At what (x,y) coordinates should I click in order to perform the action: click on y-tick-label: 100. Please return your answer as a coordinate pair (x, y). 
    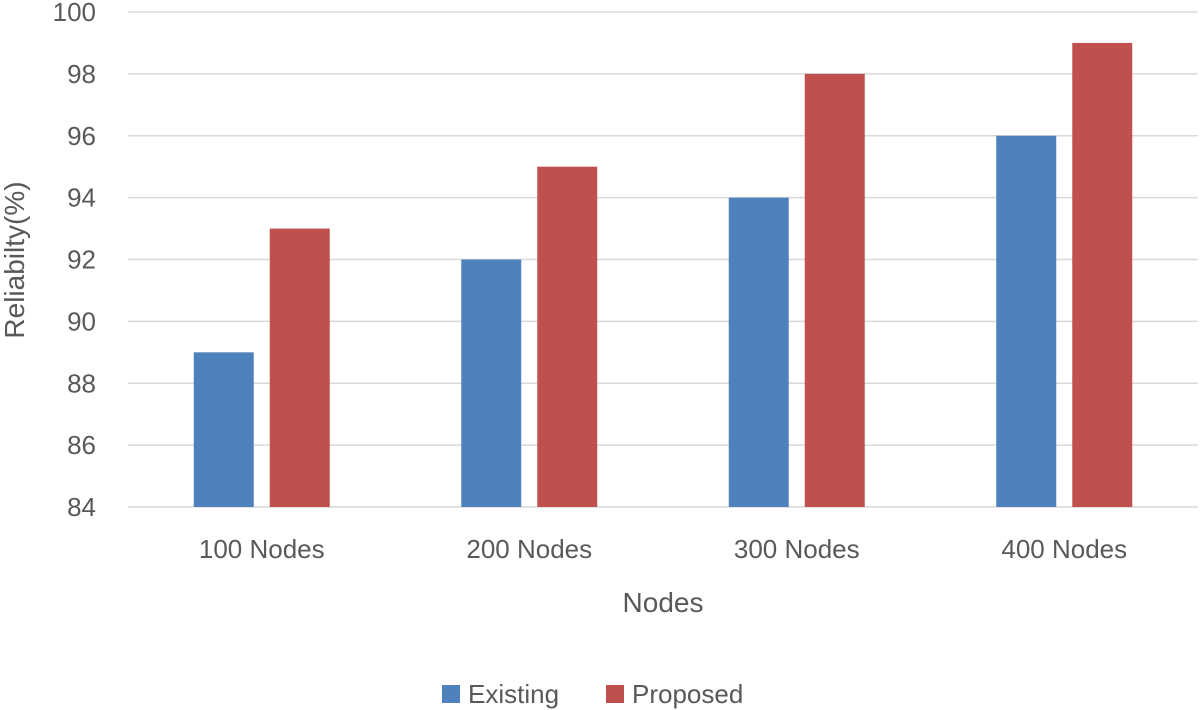
    Looking at the image, I should click on (74, 13).